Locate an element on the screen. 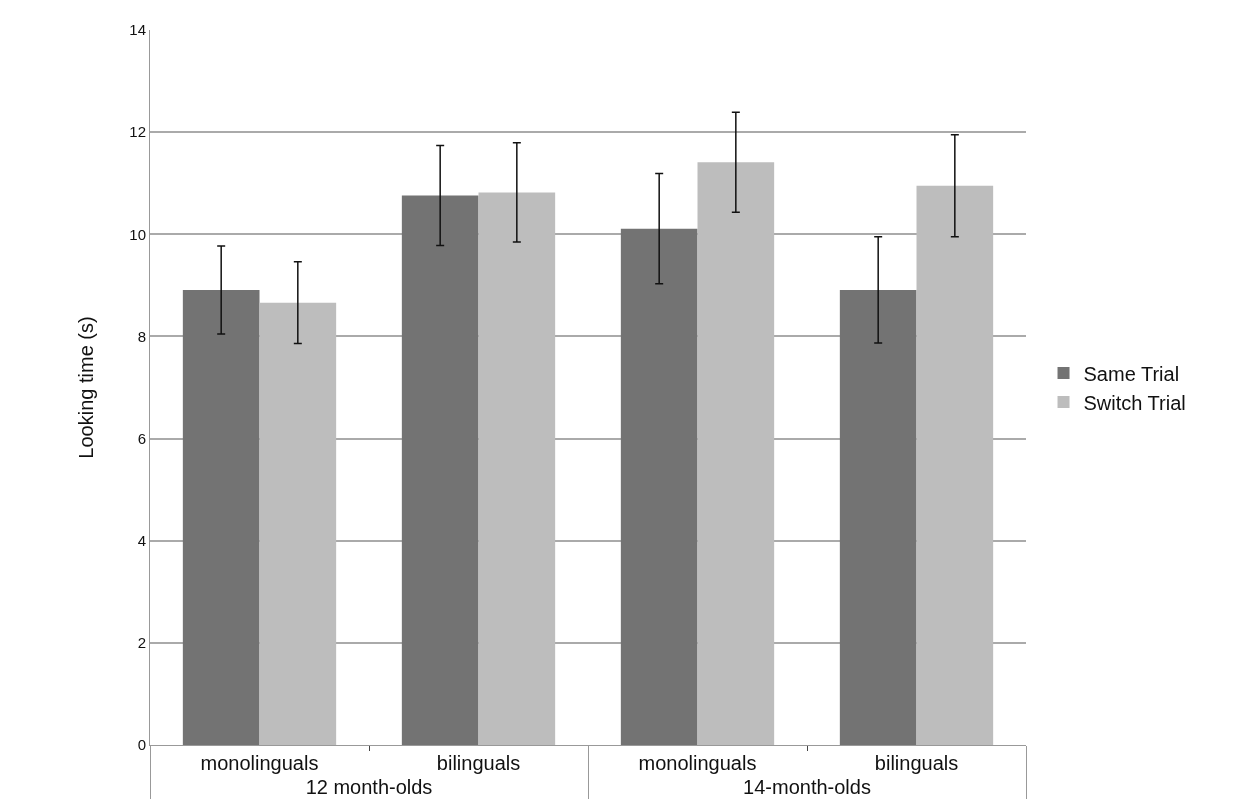 The image size is (1256, 810). text: 14-month-olds is located at coordinates (807, 787).